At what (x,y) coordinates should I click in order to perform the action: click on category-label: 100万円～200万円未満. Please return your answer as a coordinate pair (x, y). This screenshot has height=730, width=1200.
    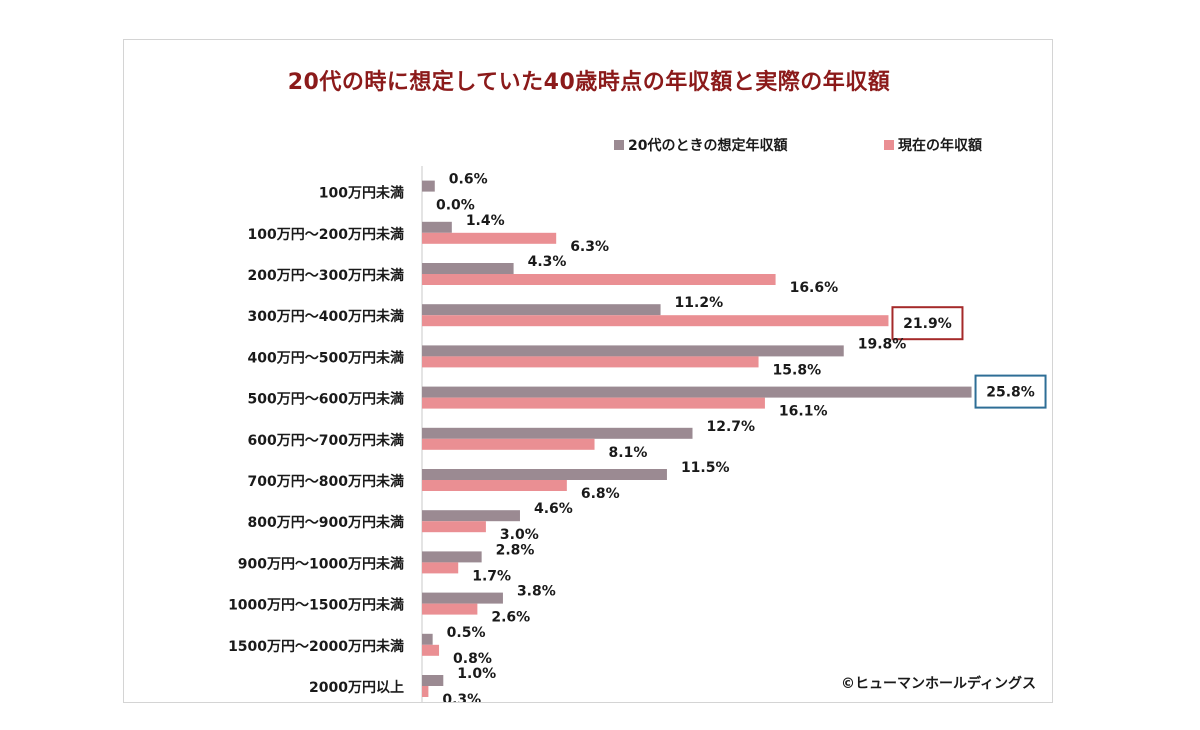
    Looking at the image, I should click on (326, 234).